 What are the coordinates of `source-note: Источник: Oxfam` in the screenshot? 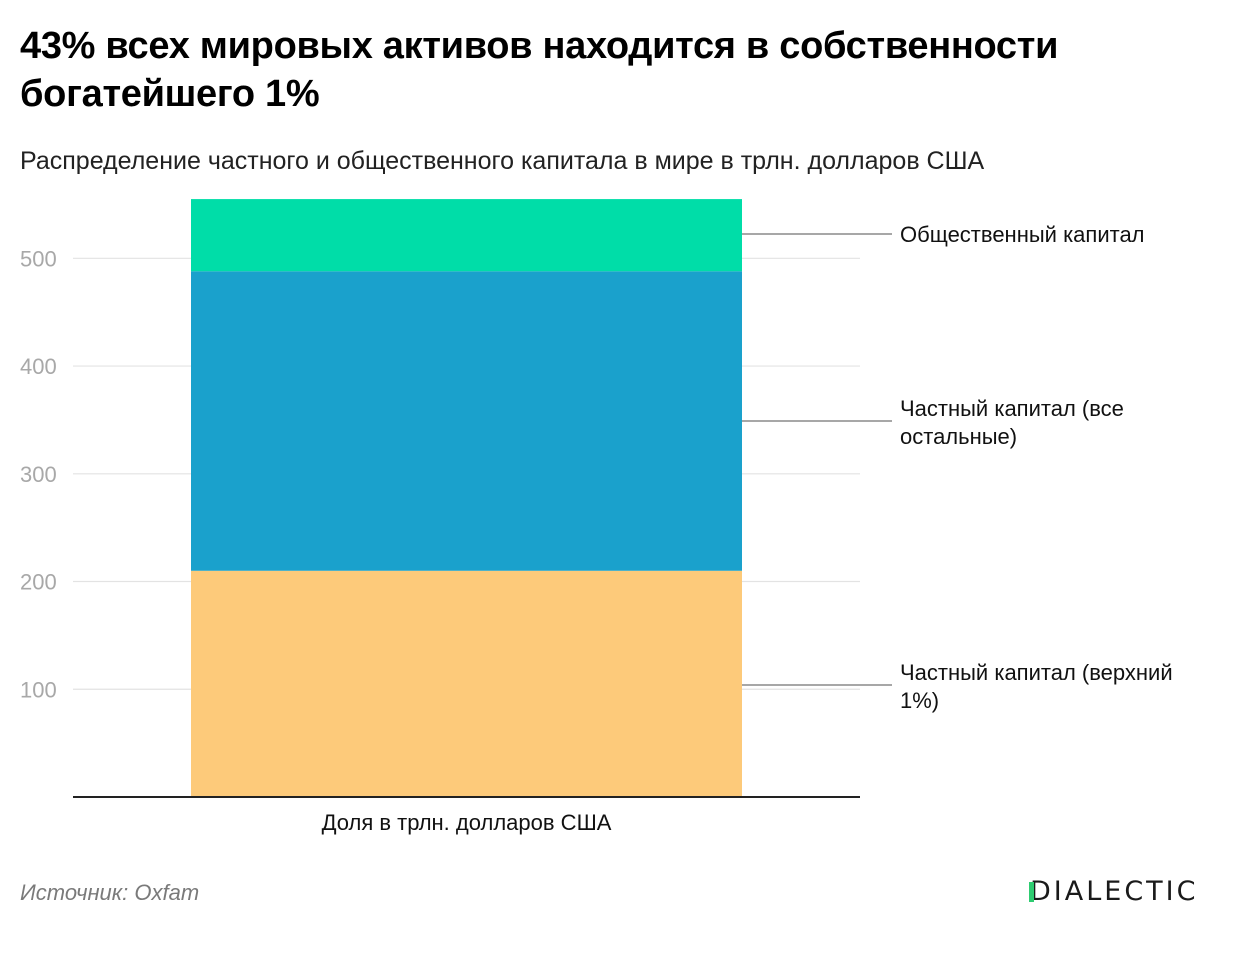 It's located at (110, 892).